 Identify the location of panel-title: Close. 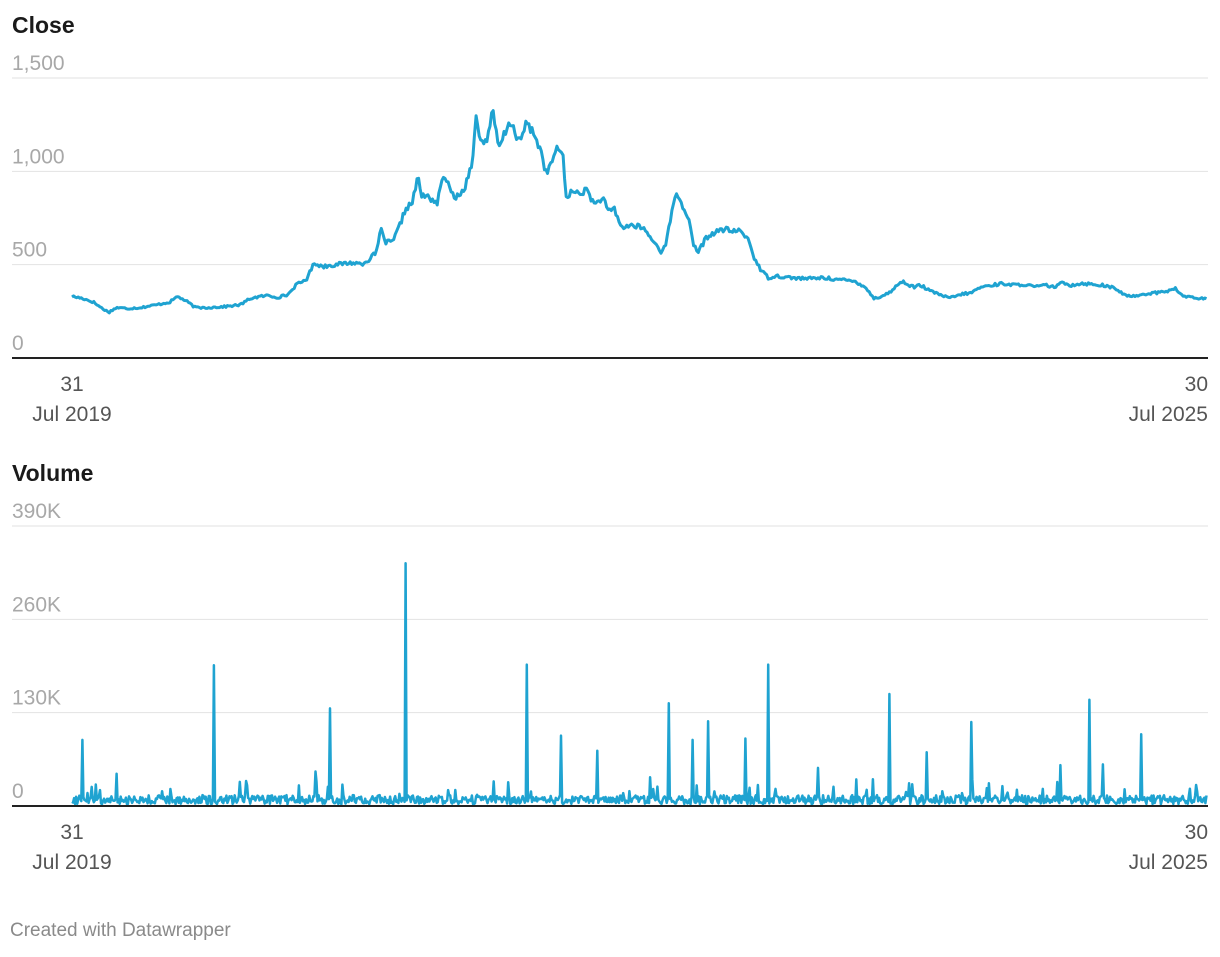
(43, 25).